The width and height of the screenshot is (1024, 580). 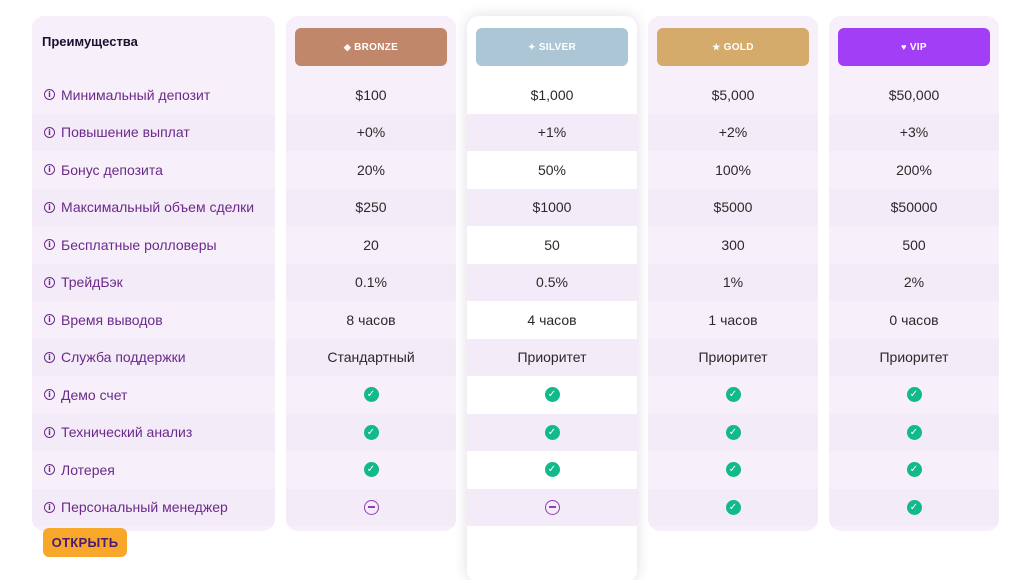 I want to click on tier-header: ✦ SILVER, so click(x=552, y=46).